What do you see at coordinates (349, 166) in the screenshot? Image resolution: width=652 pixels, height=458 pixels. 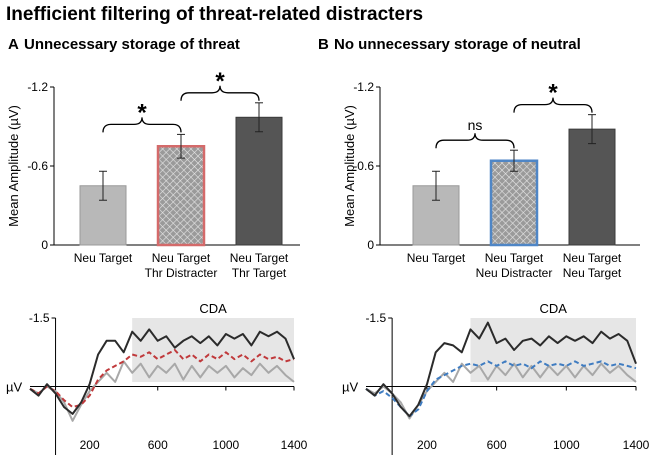 I see `panel-b-y-axis-label: Mean Amplitude (µV)` at bounding box center [349, 166].